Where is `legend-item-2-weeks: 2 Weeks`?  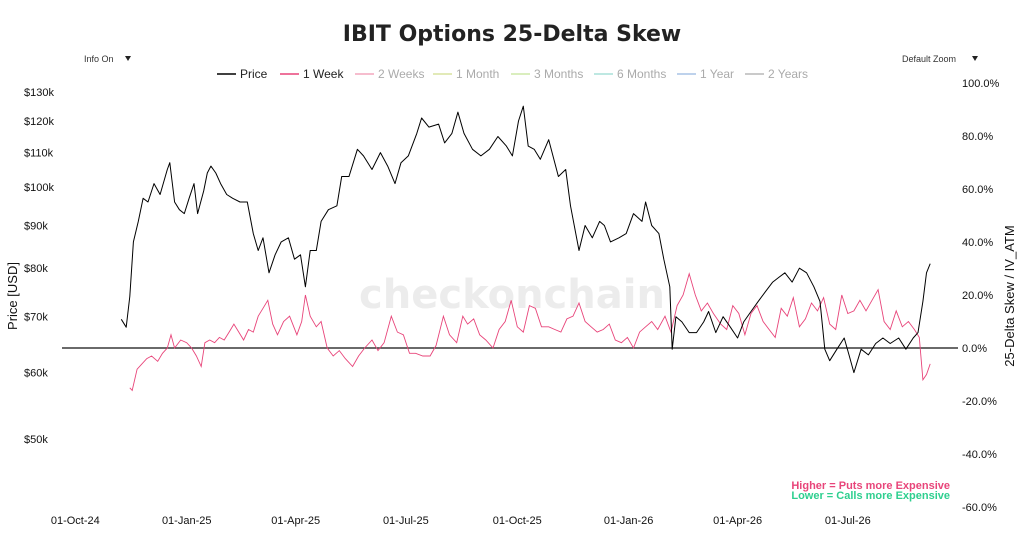
legend-item-2-weeks: 2 Weeks is located at coordinates (389, 74).